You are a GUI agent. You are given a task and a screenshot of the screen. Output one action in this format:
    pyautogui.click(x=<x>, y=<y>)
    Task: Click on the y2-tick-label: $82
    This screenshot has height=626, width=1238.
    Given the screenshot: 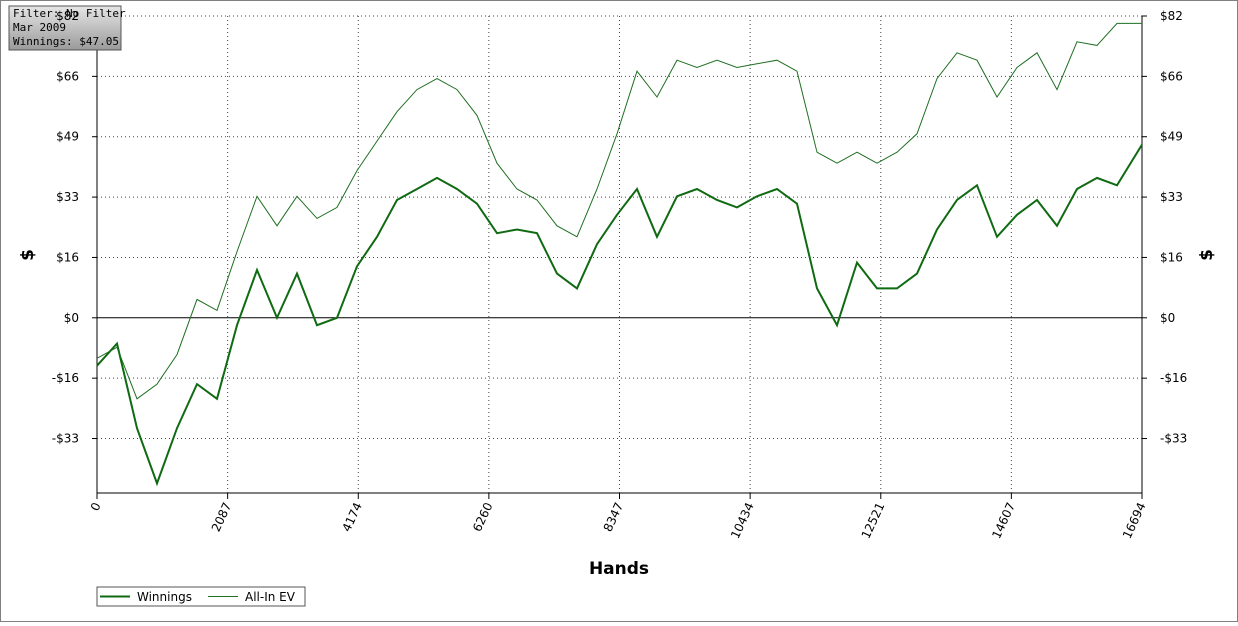 What is the action you would take?
    pyautogui.click(x=1171, y=16)
    